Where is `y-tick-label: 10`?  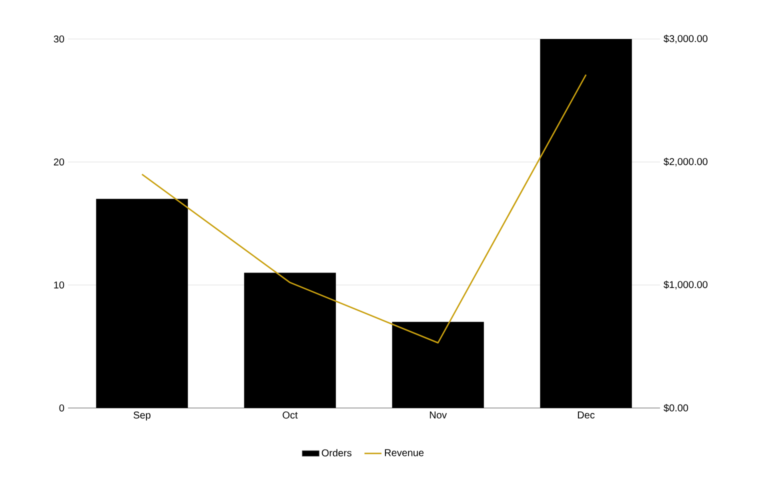 y-tick-label: 10 is located at coordinates (59, 285).